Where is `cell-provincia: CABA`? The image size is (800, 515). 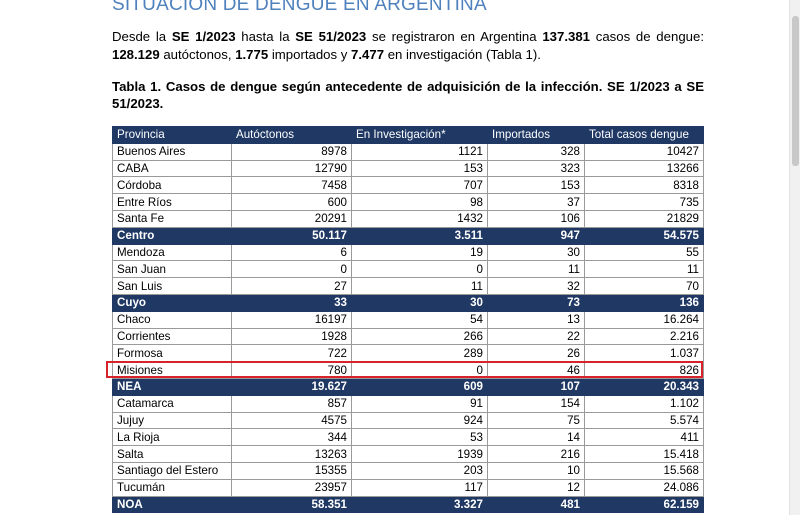
cell-provincia: CABA is located at coordinates (172, 168).